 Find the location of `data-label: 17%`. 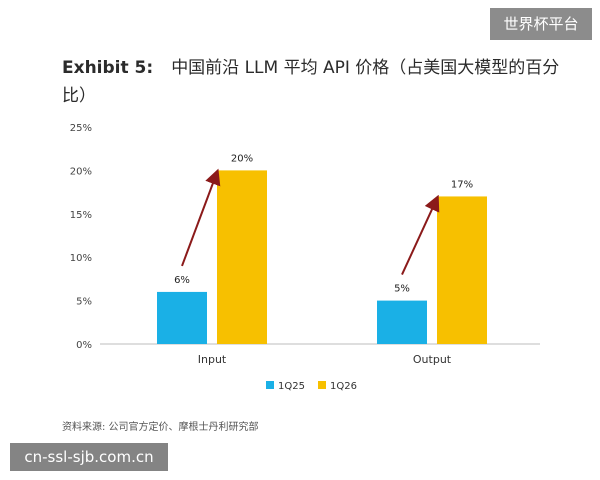

data-label: 17% is located at coordinates (462, 184).